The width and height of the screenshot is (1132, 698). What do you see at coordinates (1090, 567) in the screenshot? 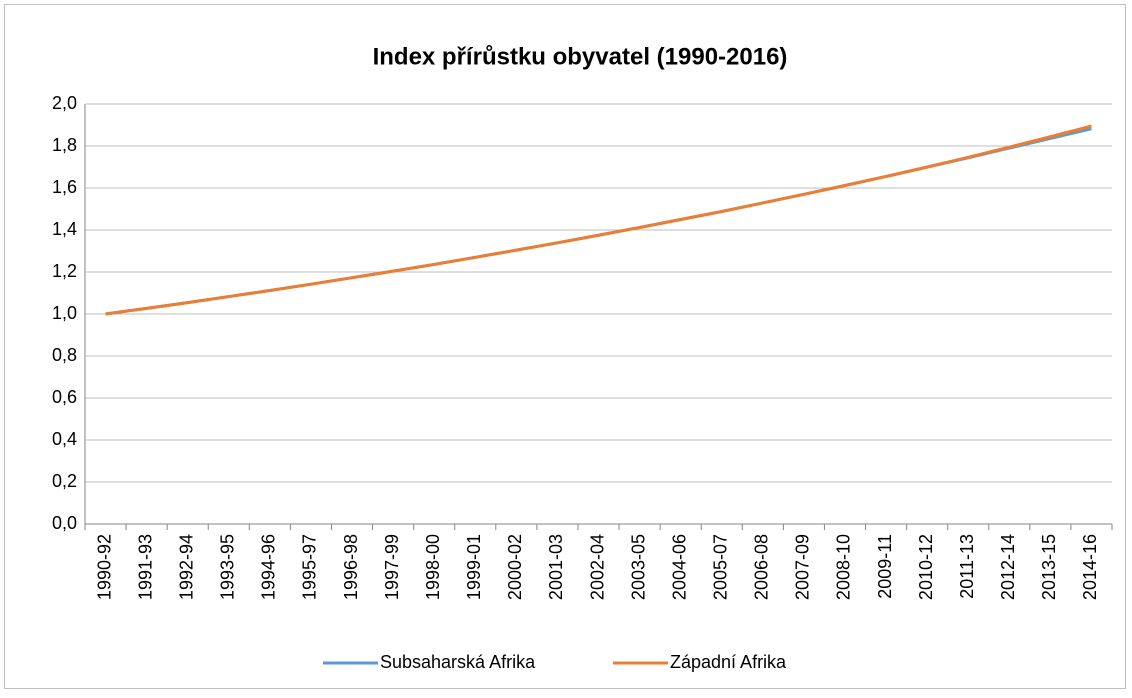
I see `x-tick-label: 2014-16` at bounding box center [1090, 567].